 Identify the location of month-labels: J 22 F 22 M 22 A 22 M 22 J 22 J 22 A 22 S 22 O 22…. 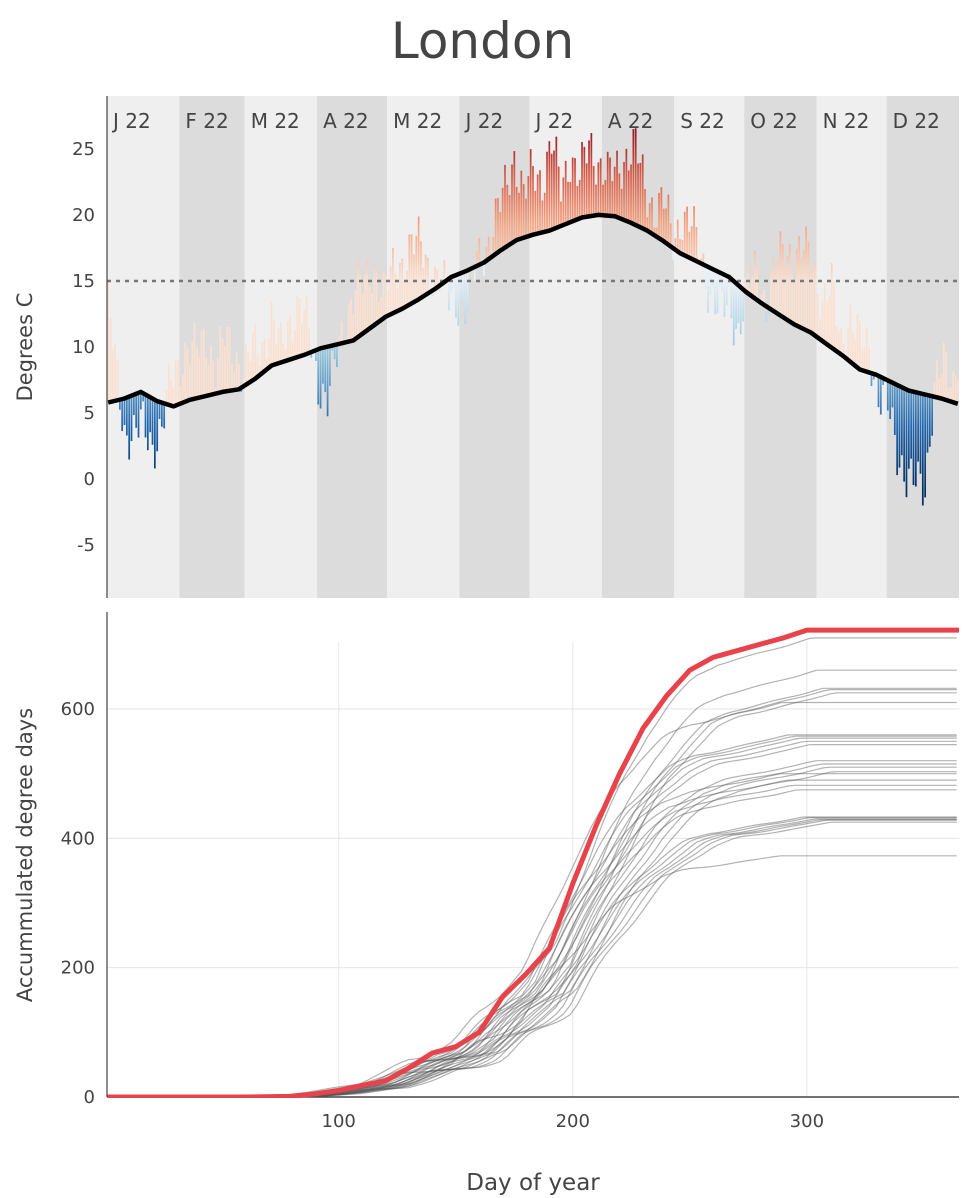
(525, 121).